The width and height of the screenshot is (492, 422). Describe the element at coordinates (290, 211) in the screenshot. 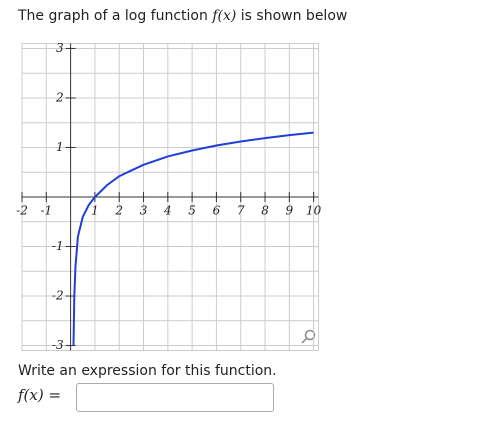

I see `x-tick-label: 9` at that location.